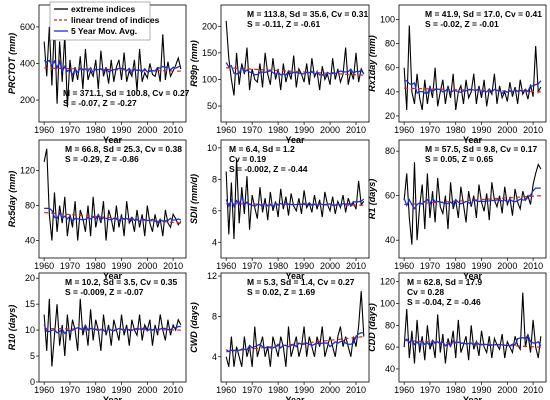  Describe the element at coordinates (284, 24) in the screenshot. I see `stats-annotation: S = -0.11, Z = -0.61` at that location.